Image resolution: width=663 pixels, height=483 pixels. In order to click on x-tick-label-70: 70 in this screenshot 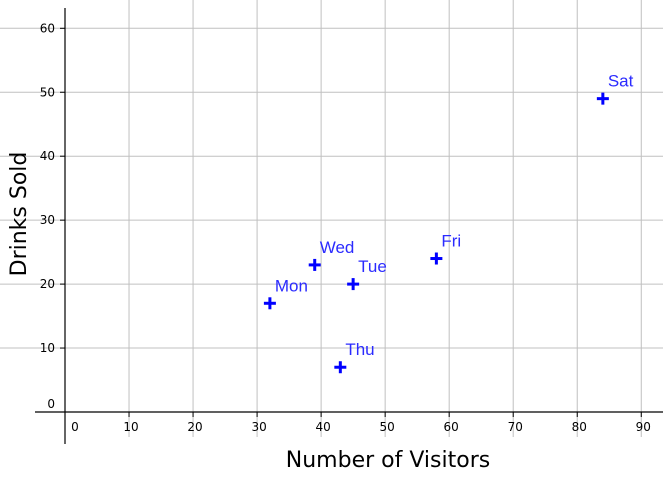, I will do `click(515, 427)`.